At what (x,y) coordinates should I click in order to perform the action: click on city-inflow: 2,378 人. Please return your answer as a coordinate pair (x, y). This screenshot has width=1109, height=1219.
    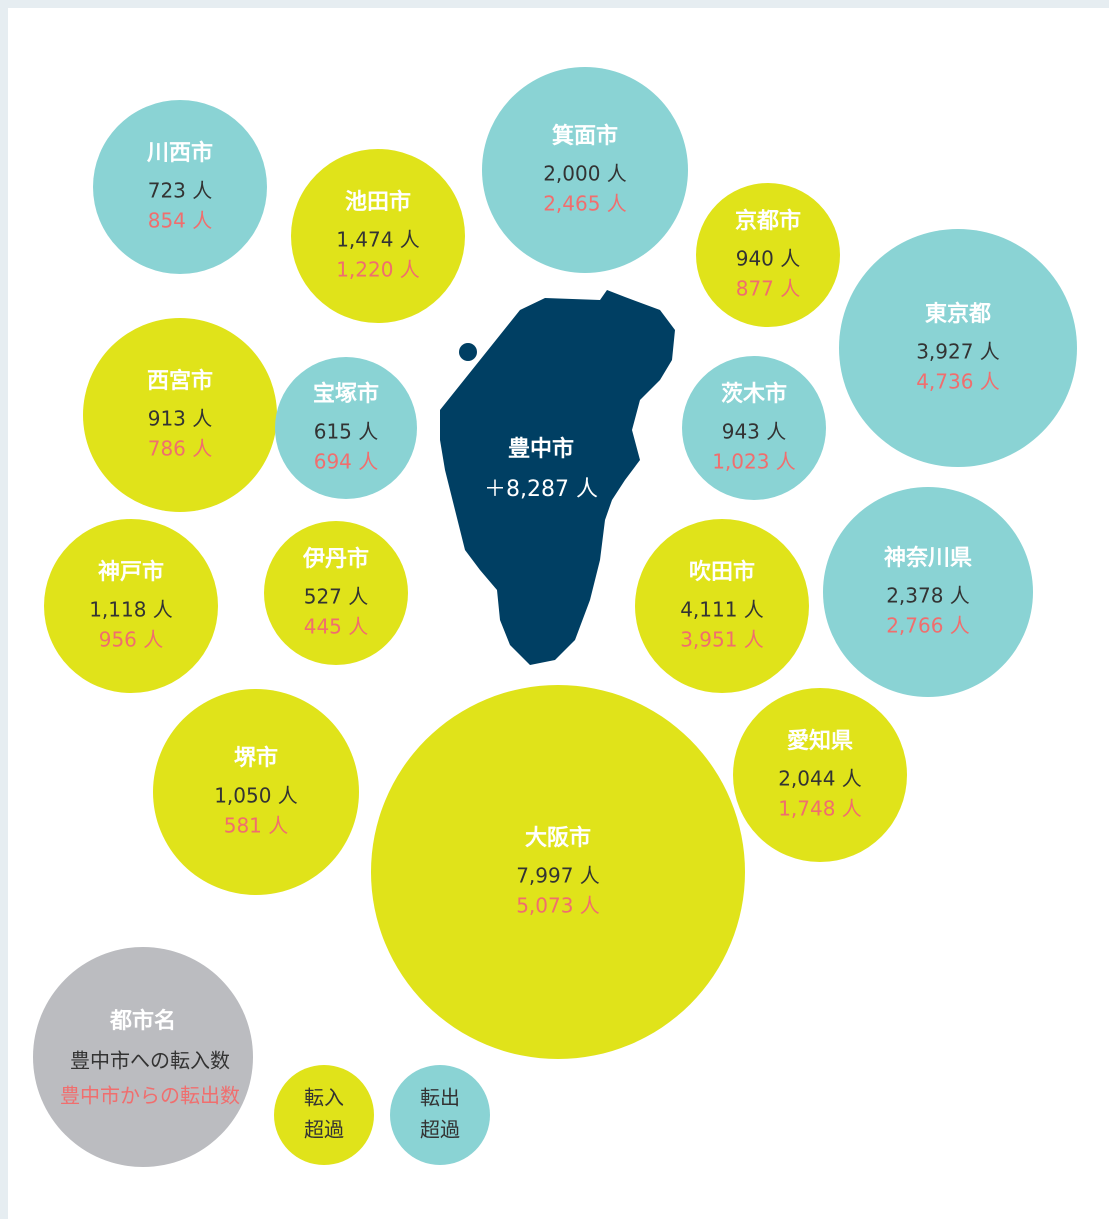
    Looking at the image, I should click on (928, 596).